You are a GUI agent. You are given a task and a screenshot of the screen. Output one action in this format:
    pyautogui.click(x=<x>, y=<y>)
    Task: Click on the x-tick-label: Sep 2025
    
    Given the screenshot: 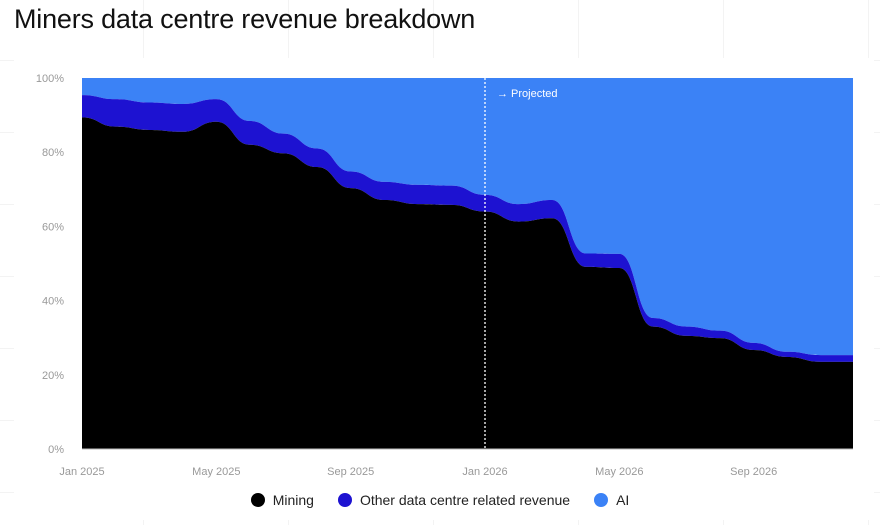 What is the action you would take?
    pyautogui.click(x=350, y=472)
    